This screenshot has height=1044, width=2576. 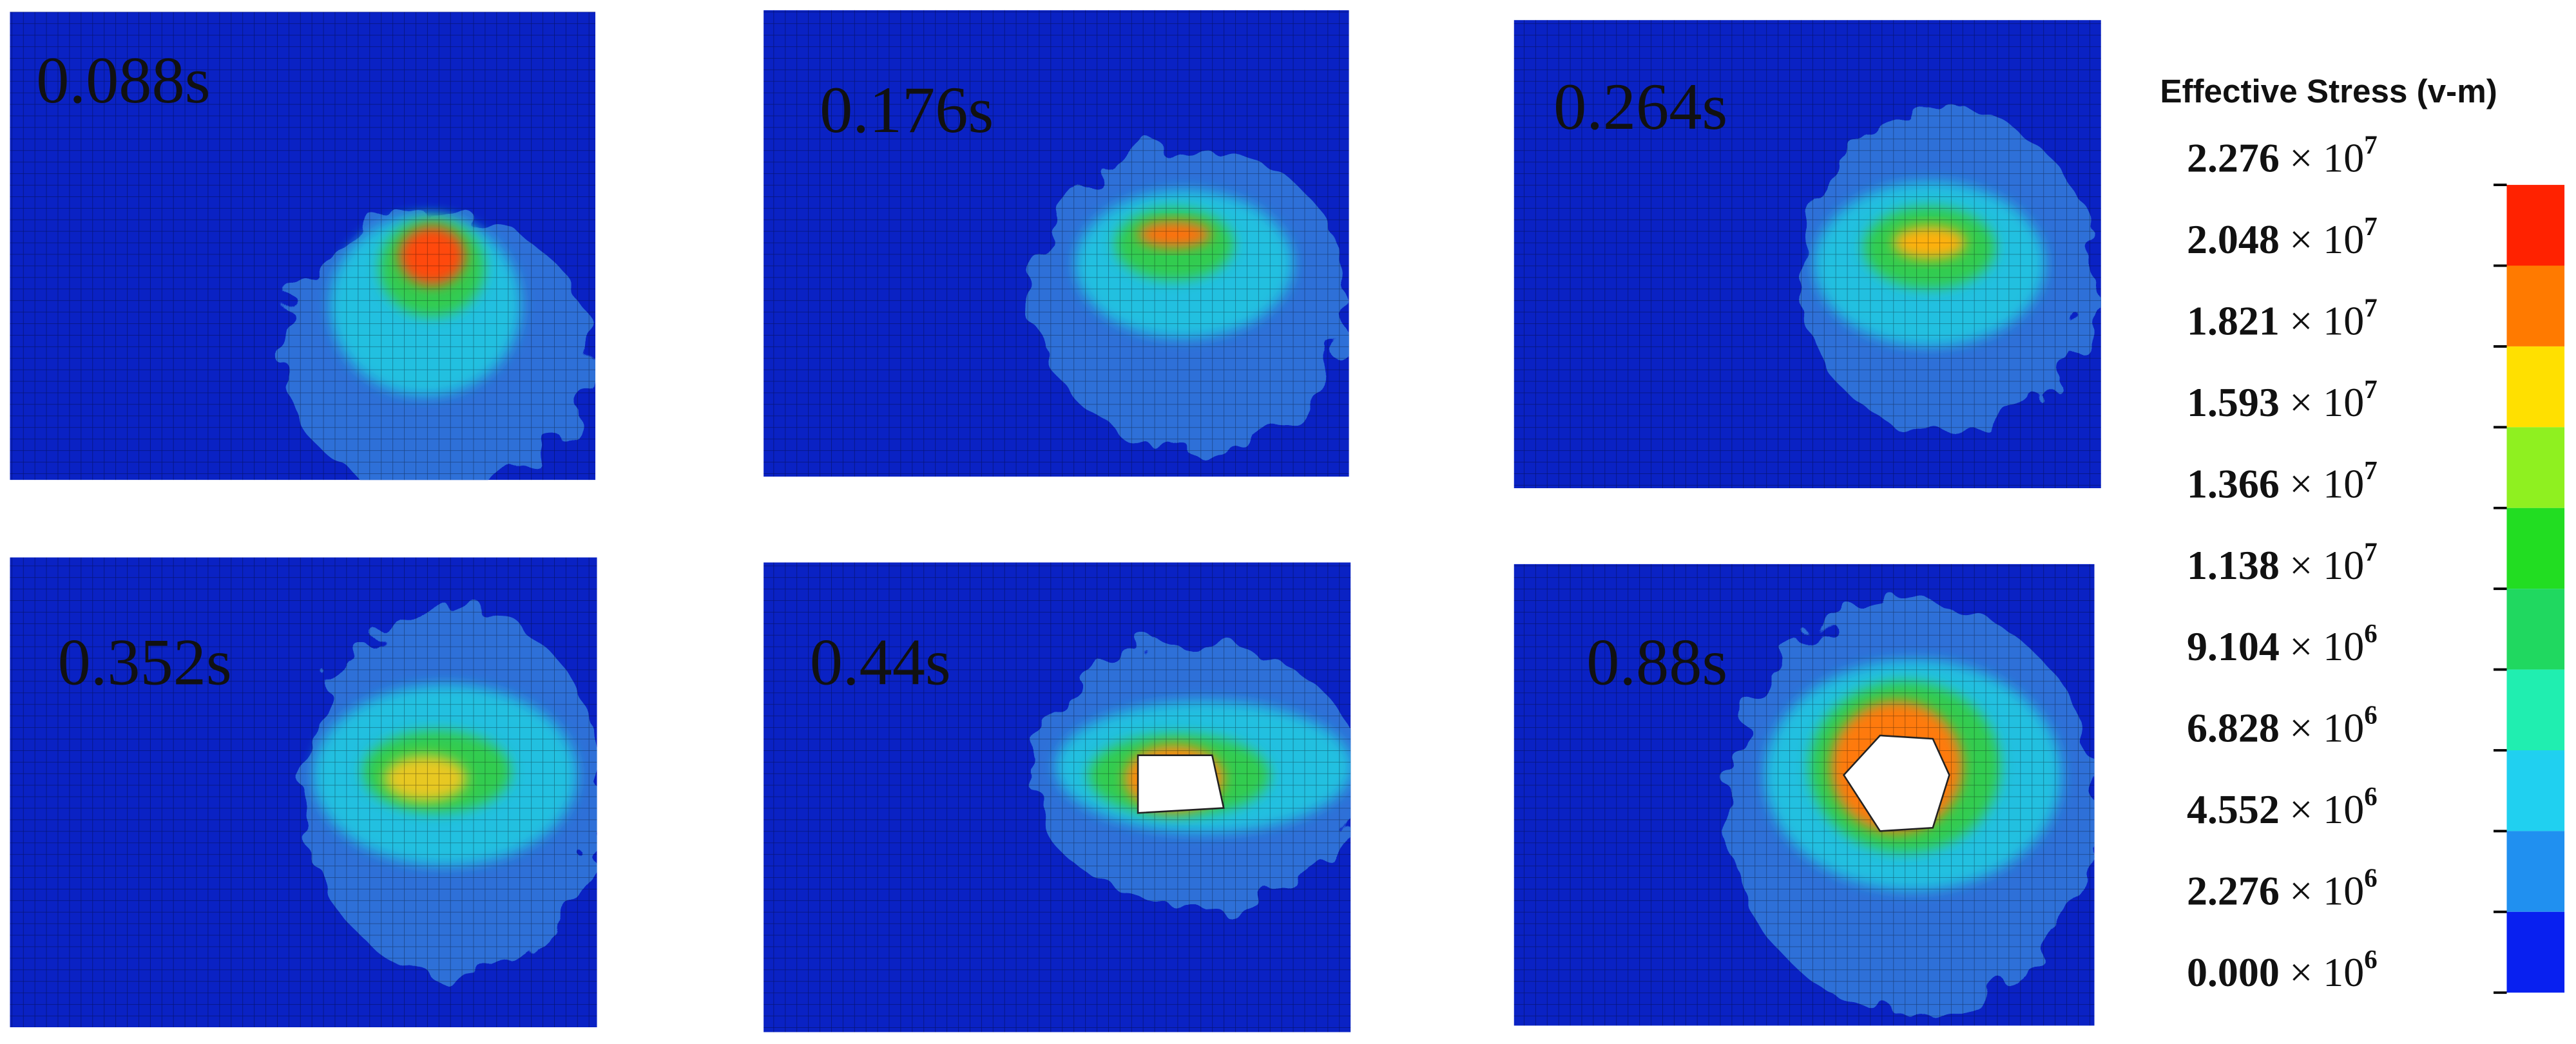 I want to click on legend-tick-label: 1.821 × 10⁷, so click(x=2283, y=318).